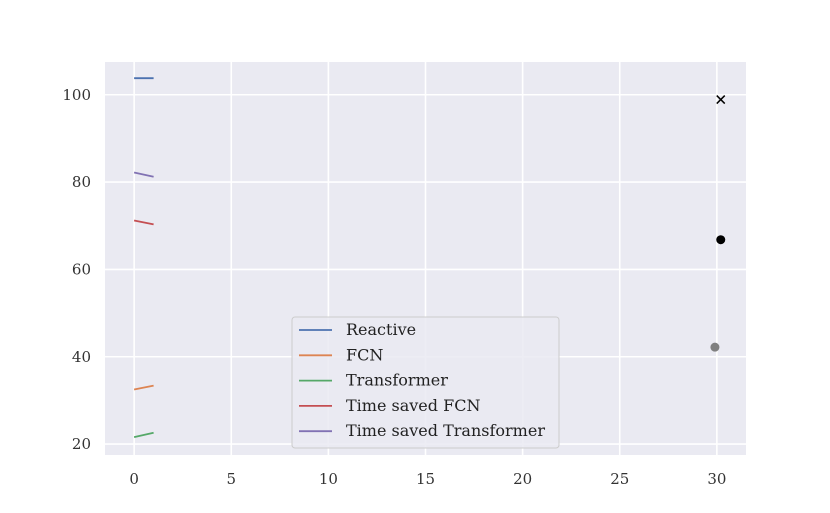 The width and height of the screenshot is (830, 513). I want to click on legend-label: Time saved FCN, so click(413, 405).